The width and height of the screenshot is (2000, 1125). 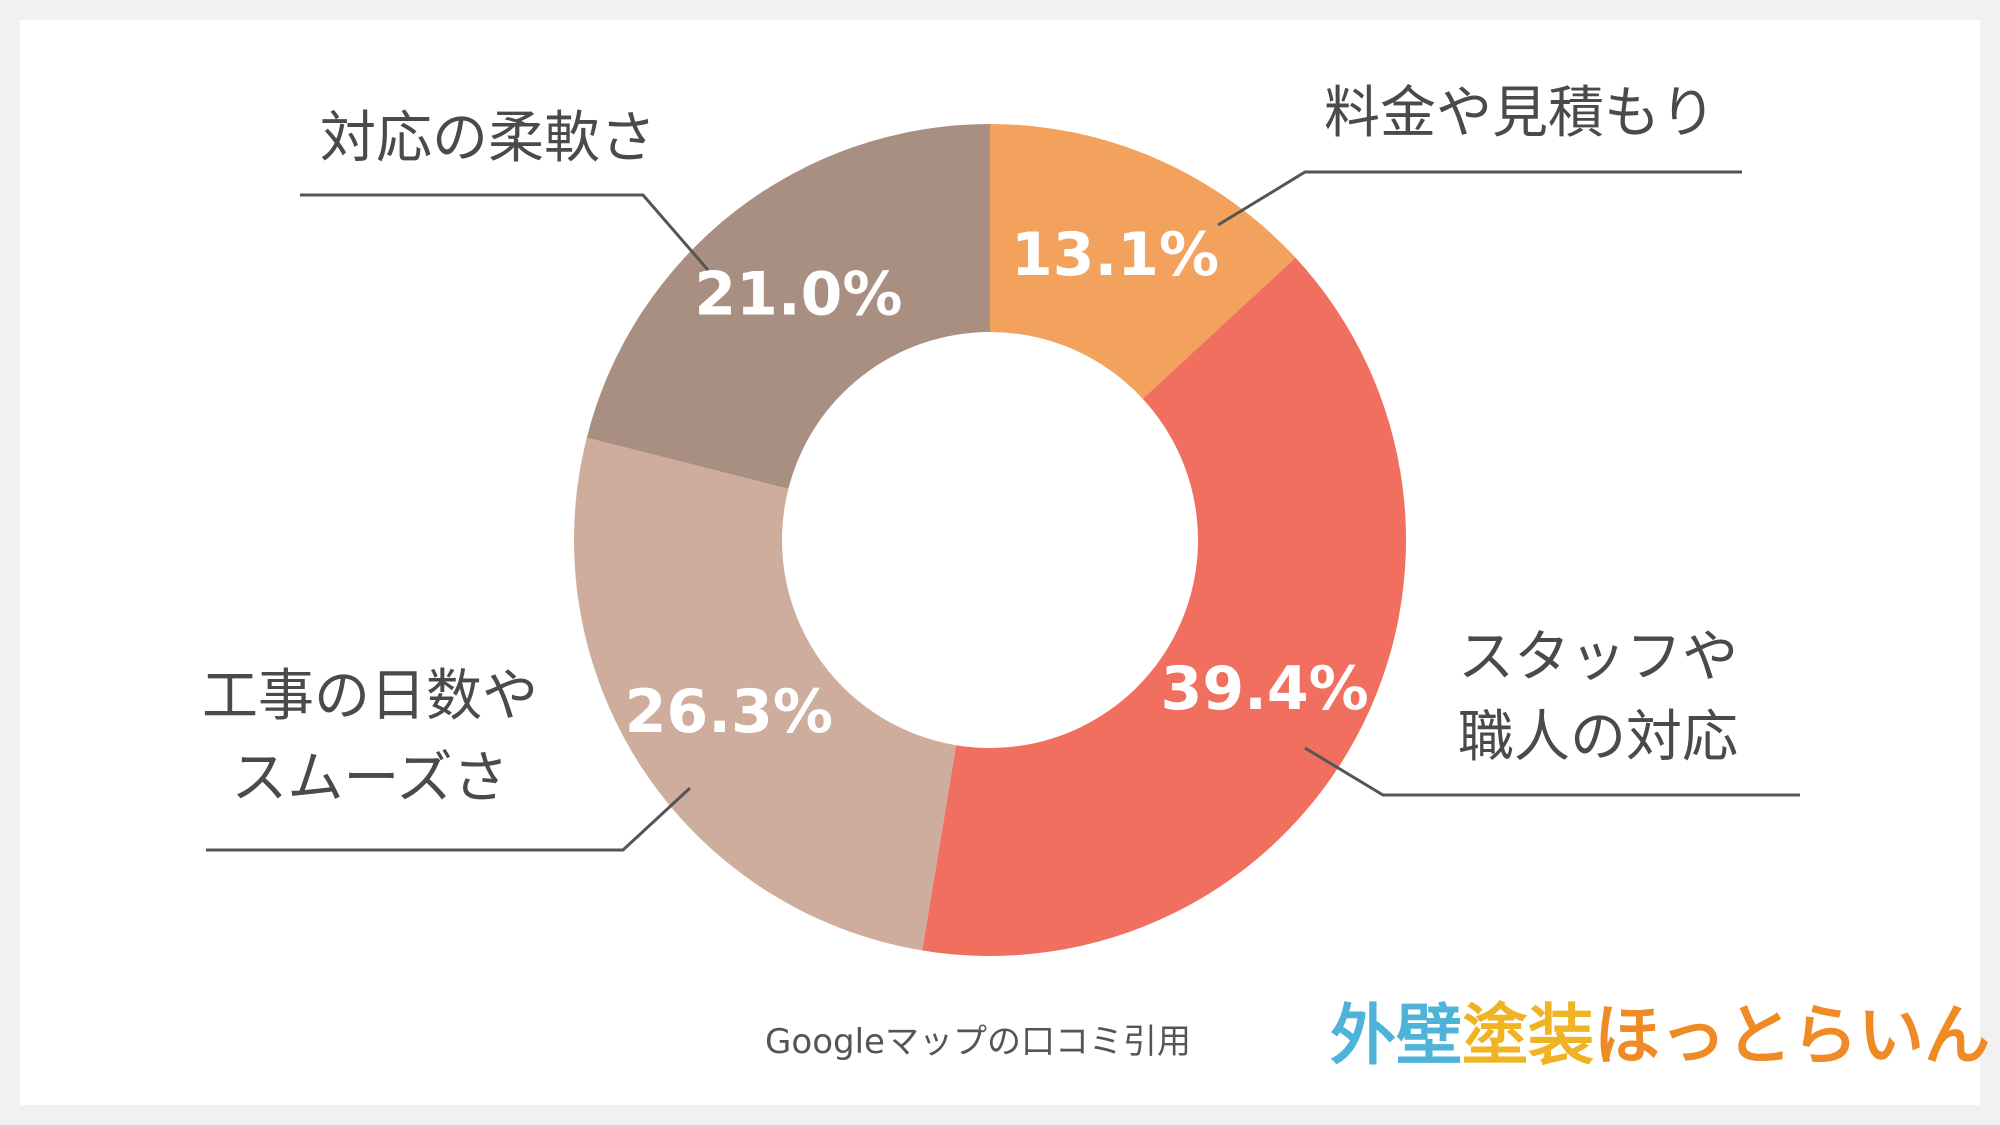 I want to click on category-label-1-line-0: スタッフや, so click(x=1598, y=657).